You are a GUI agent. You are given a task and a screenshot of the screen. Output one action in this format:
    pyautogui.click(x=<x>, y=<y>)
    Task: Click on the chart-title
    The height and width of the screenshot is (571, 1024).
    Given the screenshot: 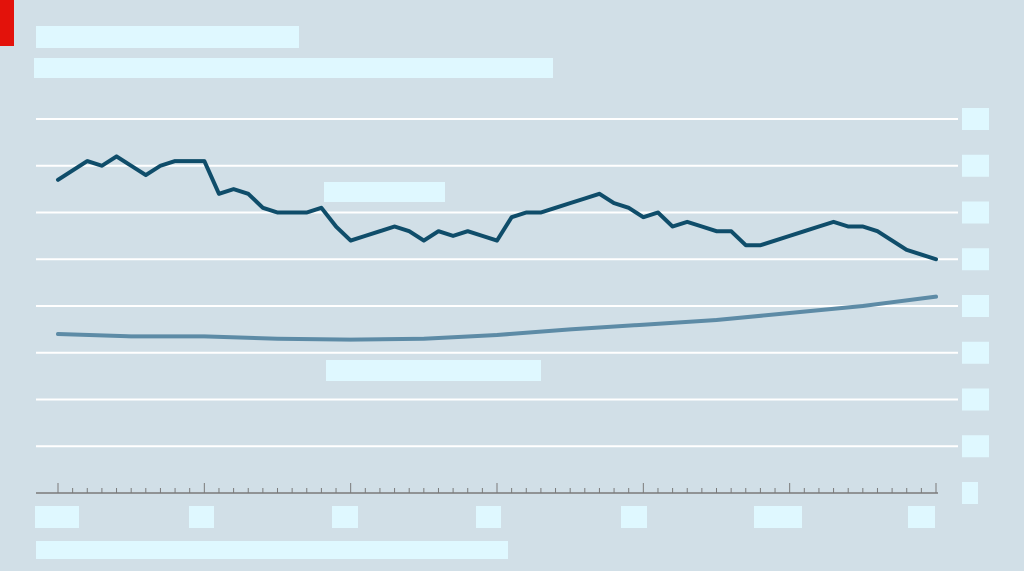 What is the action you would take?
    pyautogui.click(x=167, y=37)
    